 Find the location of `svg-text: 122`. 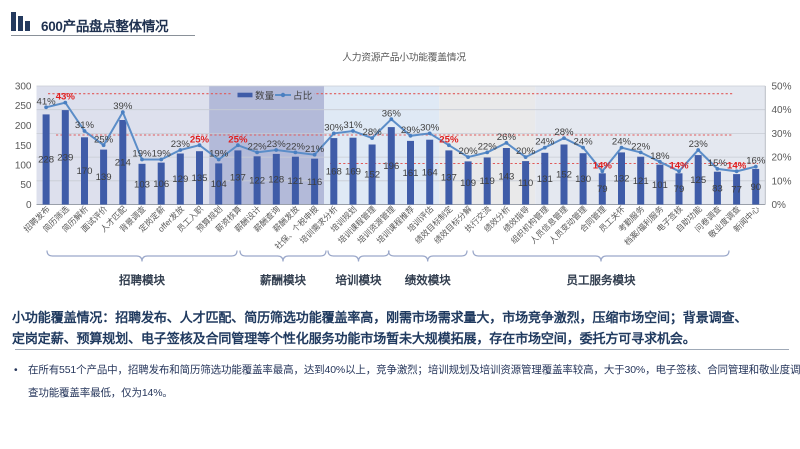

svg-text: 122 is located at coordinates (257, 181).